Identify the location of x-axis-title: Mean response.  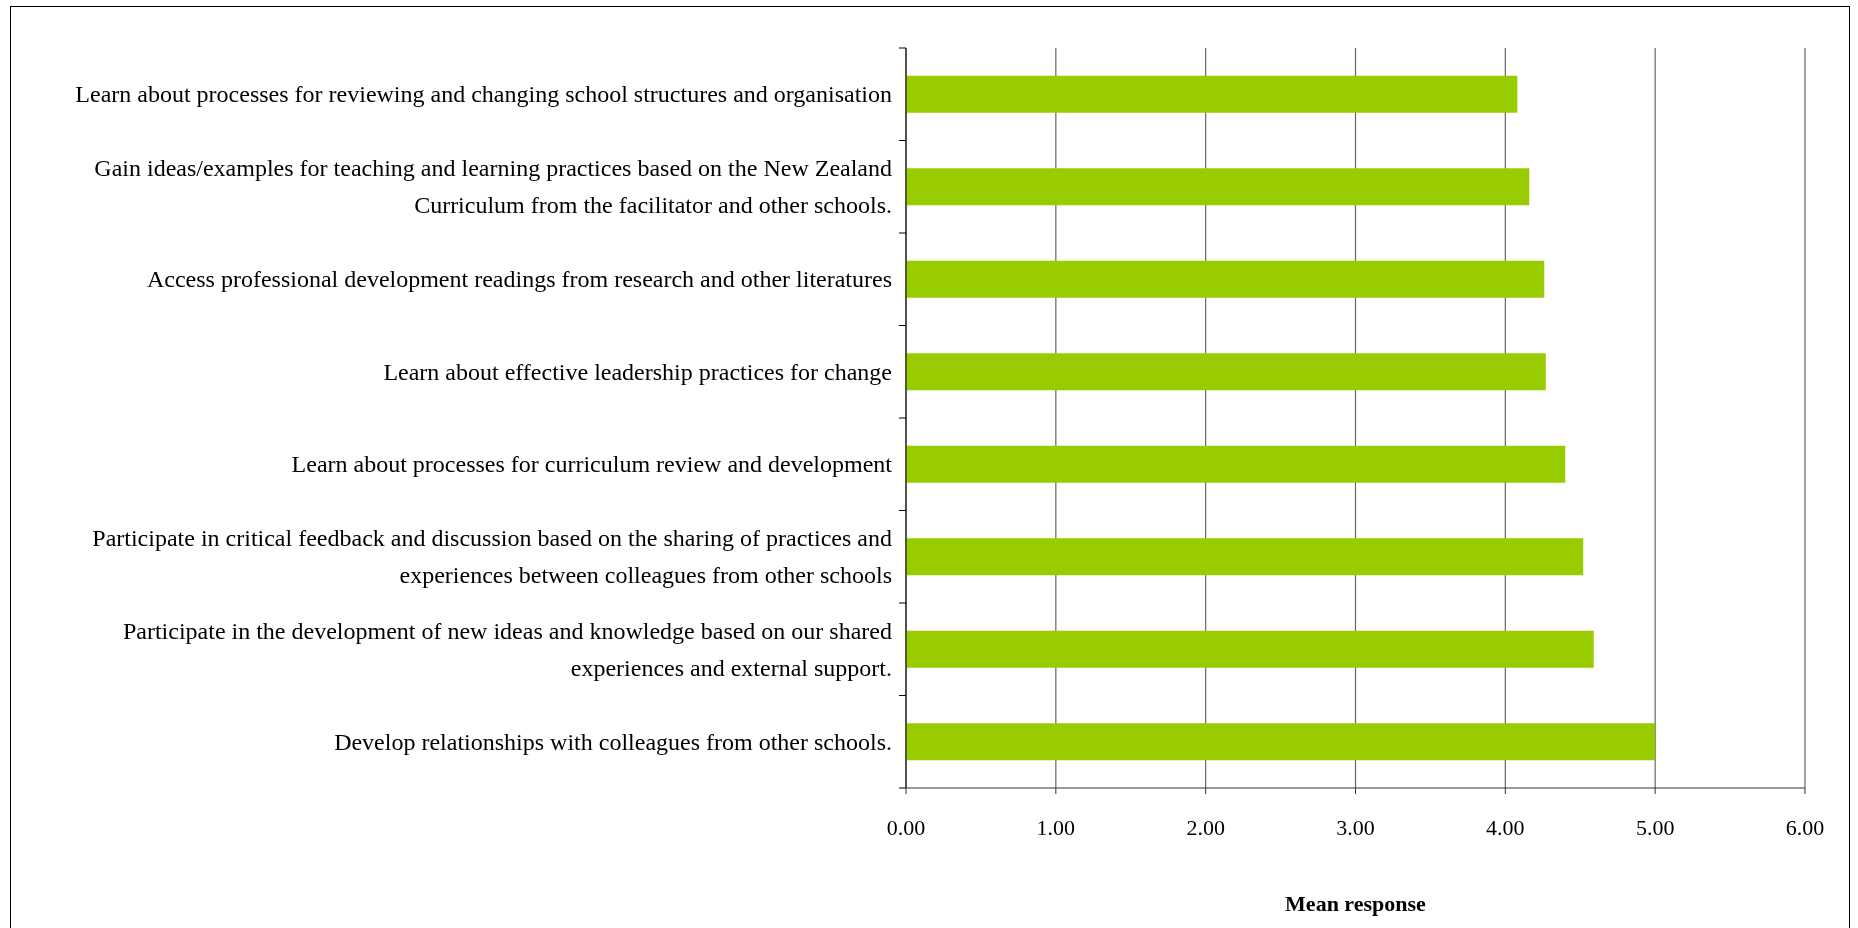
(1356, 903).